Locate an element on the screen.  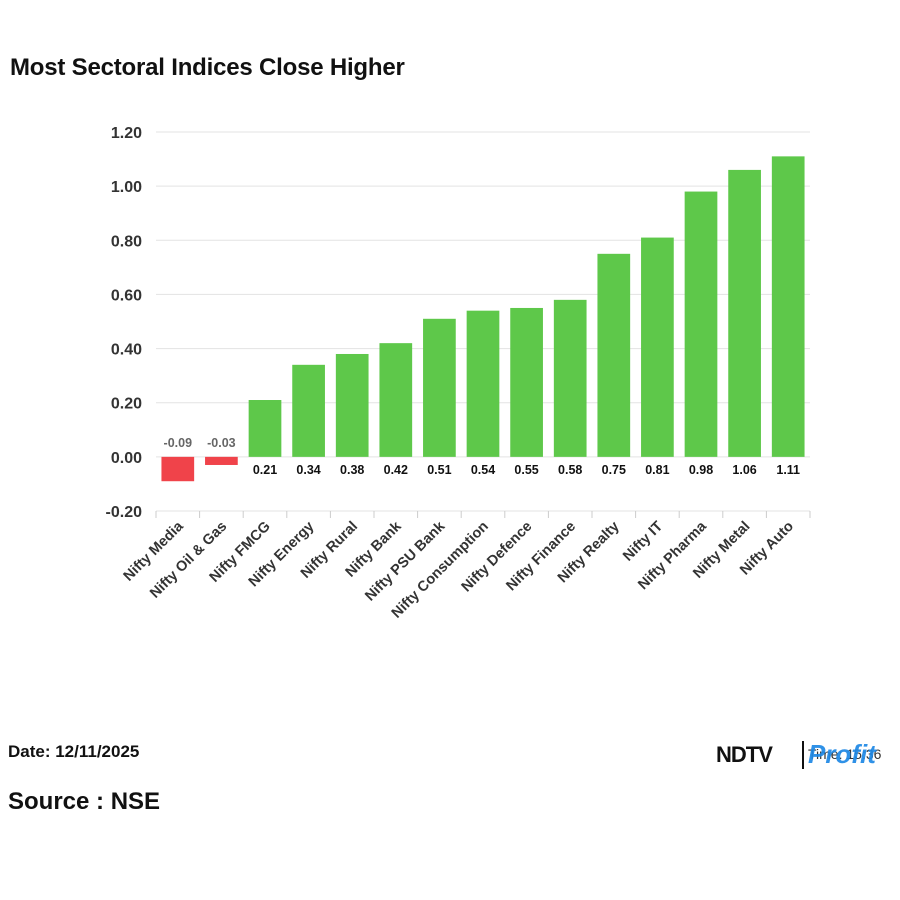
chart-title: Most Sectoral Indices Close Higher is located at coordinates (207, 67).